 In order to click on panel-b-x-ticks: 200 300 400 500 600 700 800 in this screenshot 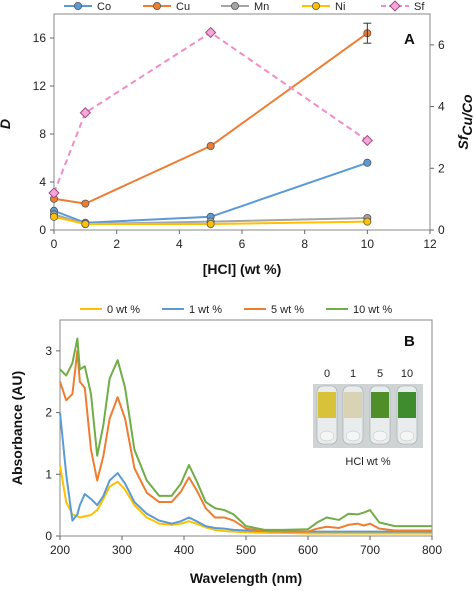, I will do `click(246, 546)`.